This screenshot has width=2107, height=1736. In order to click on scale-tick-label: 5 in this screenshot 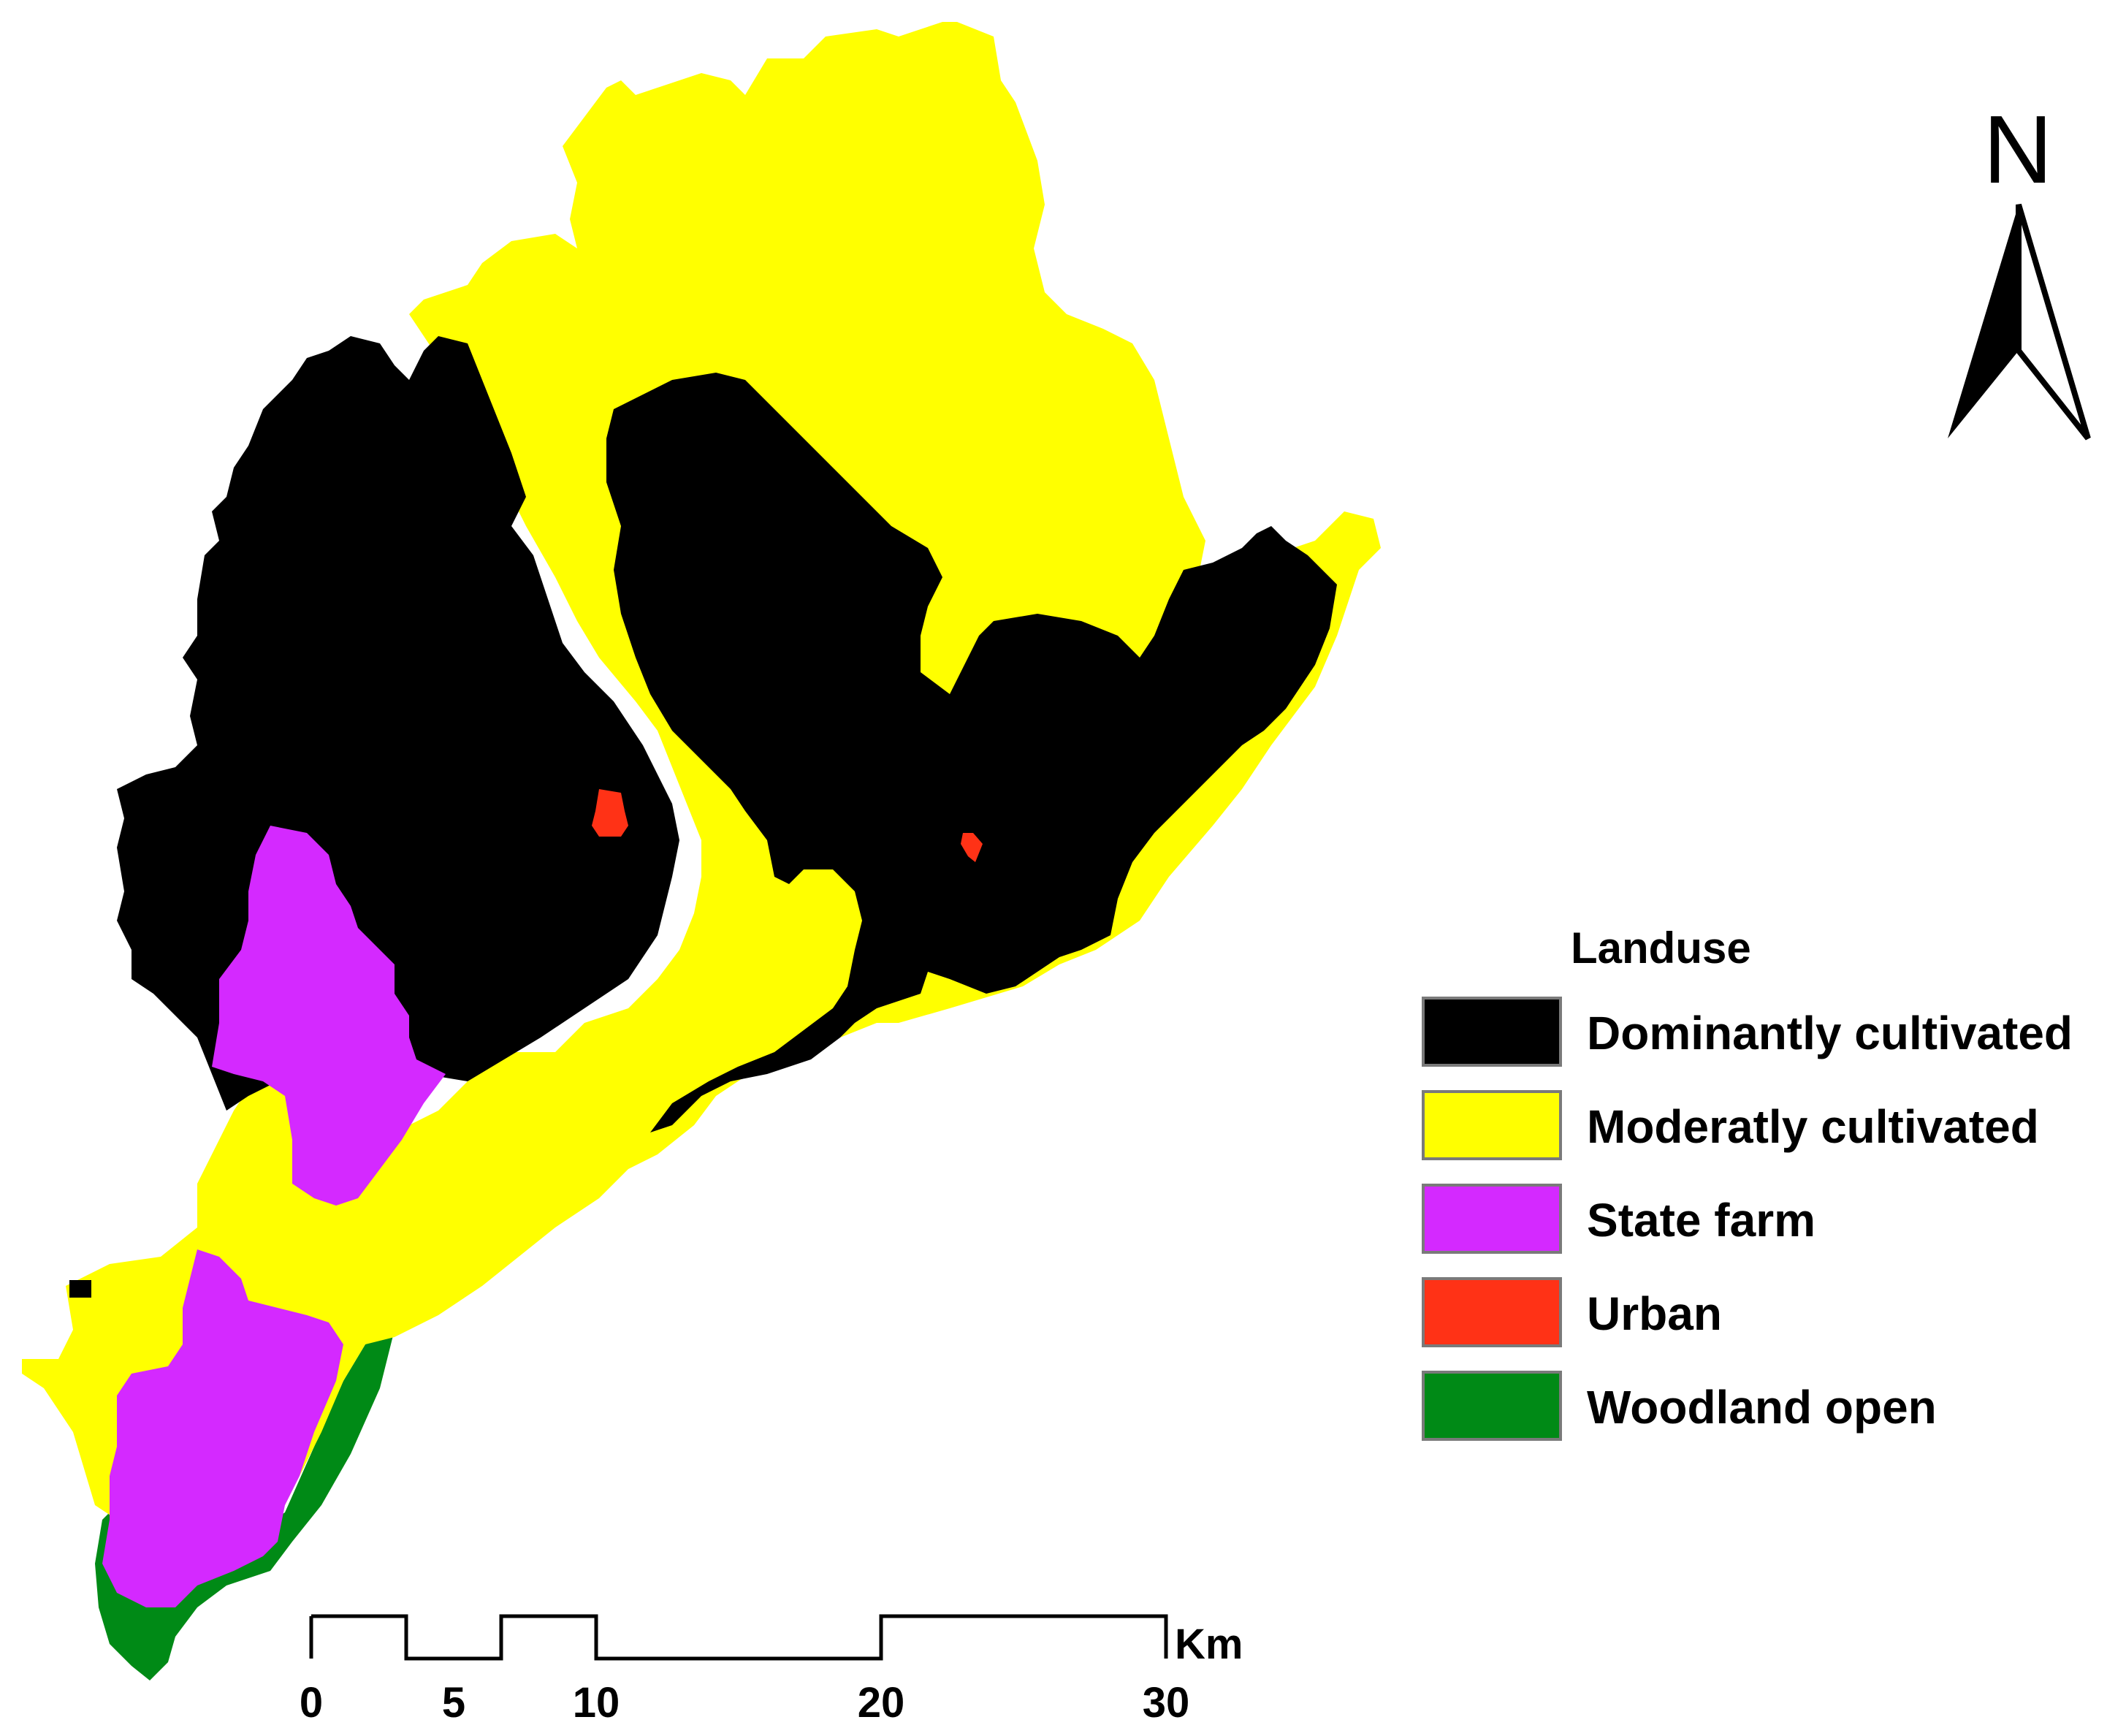, I will do `click(454, 1703)`.